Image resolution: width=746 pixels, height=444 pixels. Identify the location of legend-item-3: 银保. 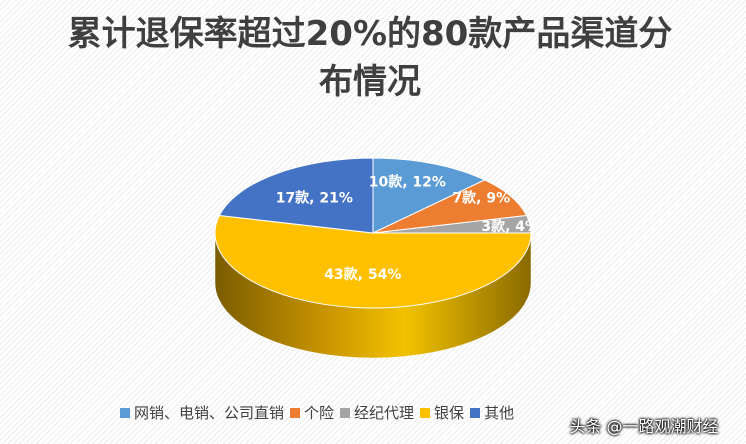
(442, 412).